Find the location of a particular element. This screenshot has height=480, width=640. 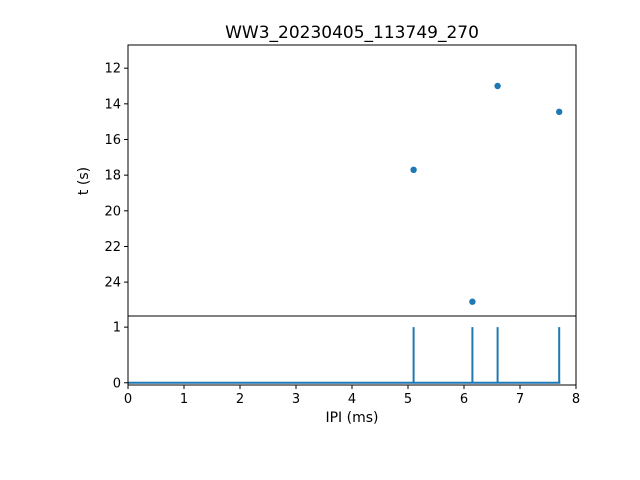

plot-title: WW3_20230405_113749_270 is located at coordinates (352, 33).